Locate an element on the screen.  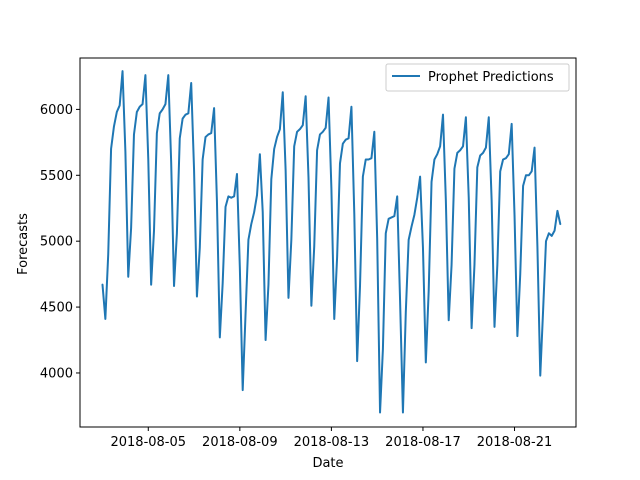
y-tick-label-0: 4000 is located at coordinates (56, 373).